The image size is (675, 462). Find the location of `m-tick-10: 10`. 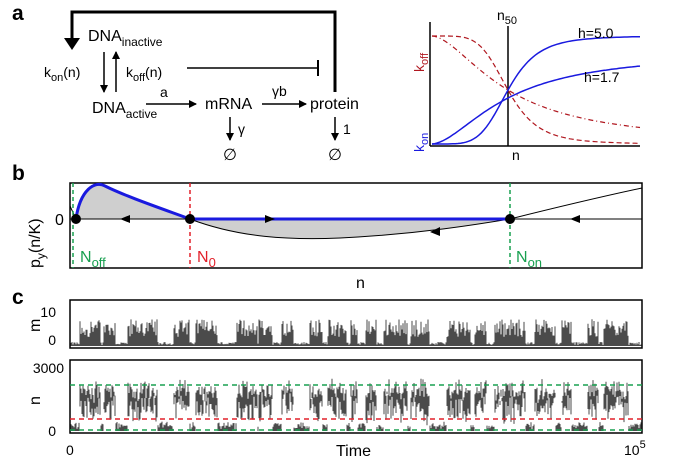

m-tick-10: 10 is located at coordinates (48, 312).